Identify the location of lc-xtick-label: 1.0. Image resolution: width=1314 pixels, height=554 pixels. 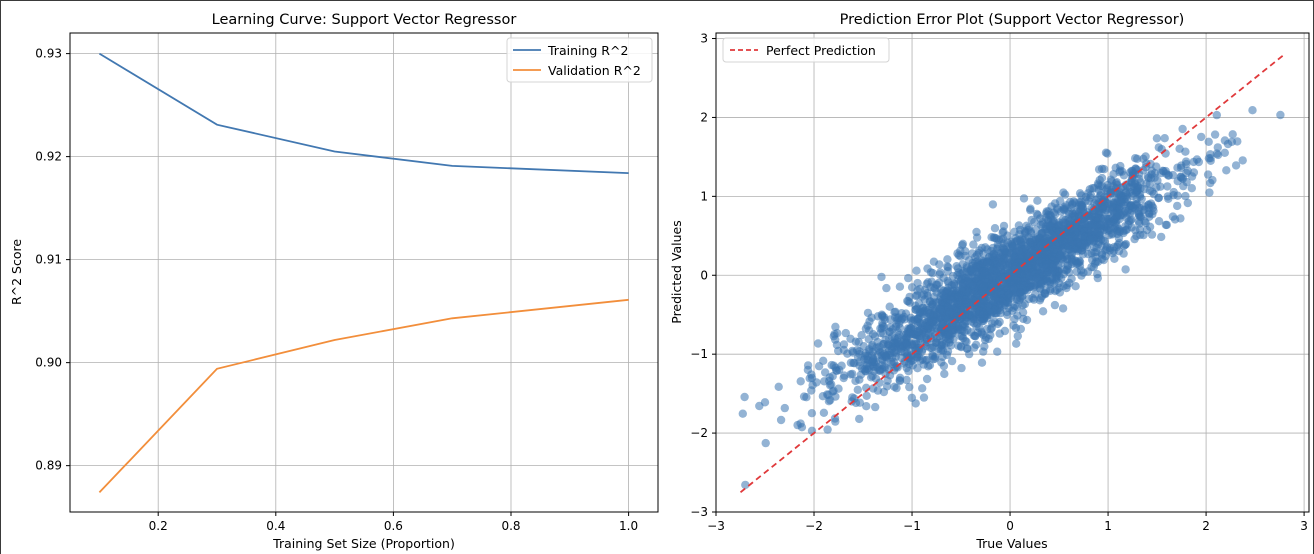
(628, 526).